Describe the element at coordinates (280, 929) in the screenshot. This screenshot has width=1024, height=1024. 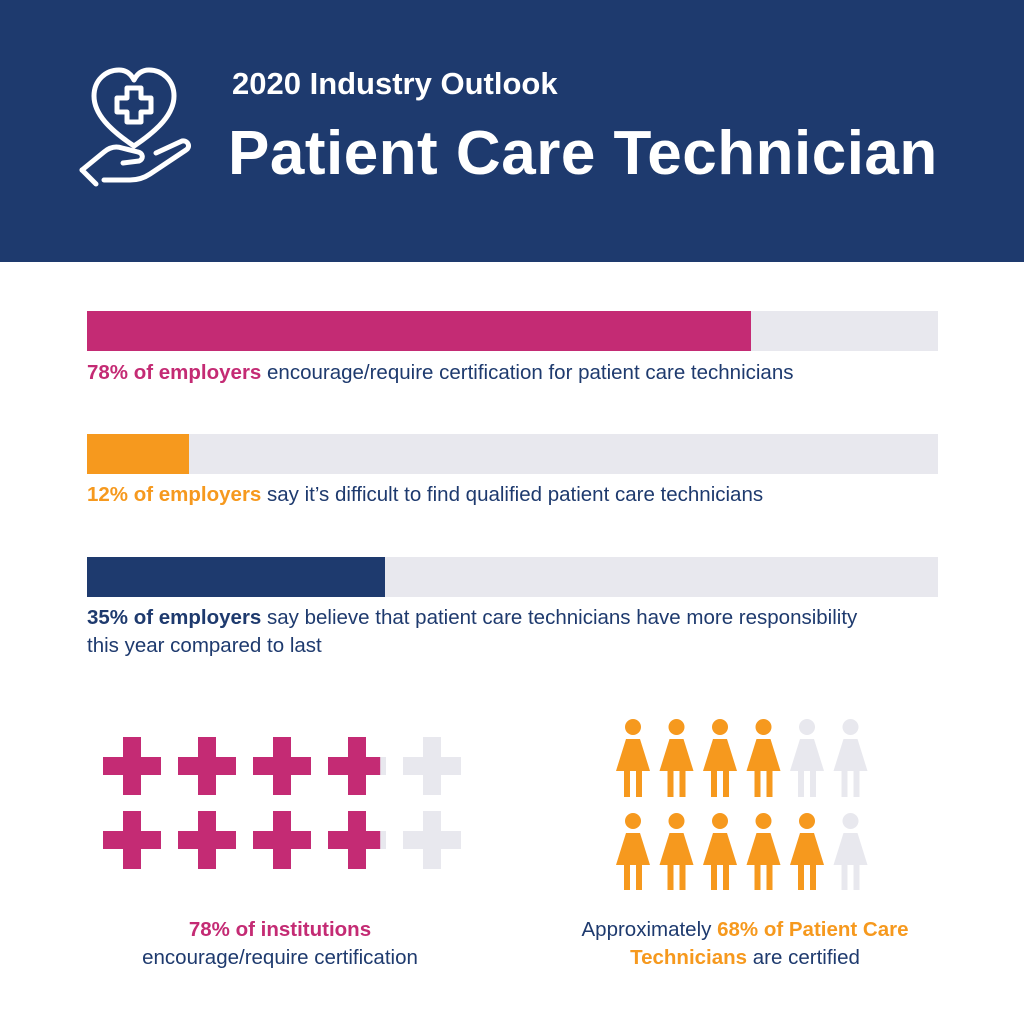
I see `institutions-highlight: 78% of institutions` at that location.